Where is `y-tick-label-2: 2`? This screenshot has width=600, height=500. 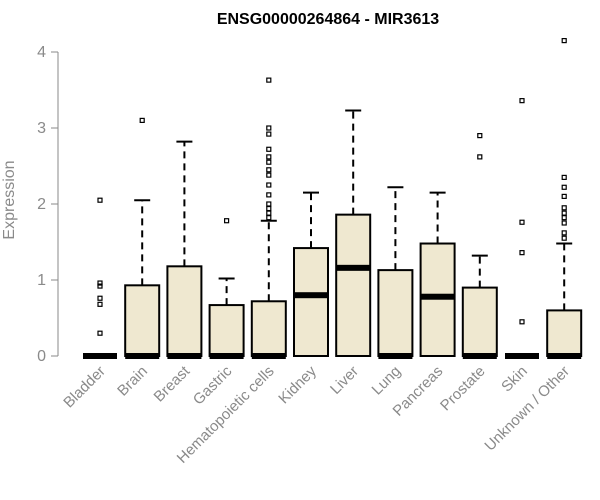 y-tick-label-2: 2 is located at coordinates (41, 204).